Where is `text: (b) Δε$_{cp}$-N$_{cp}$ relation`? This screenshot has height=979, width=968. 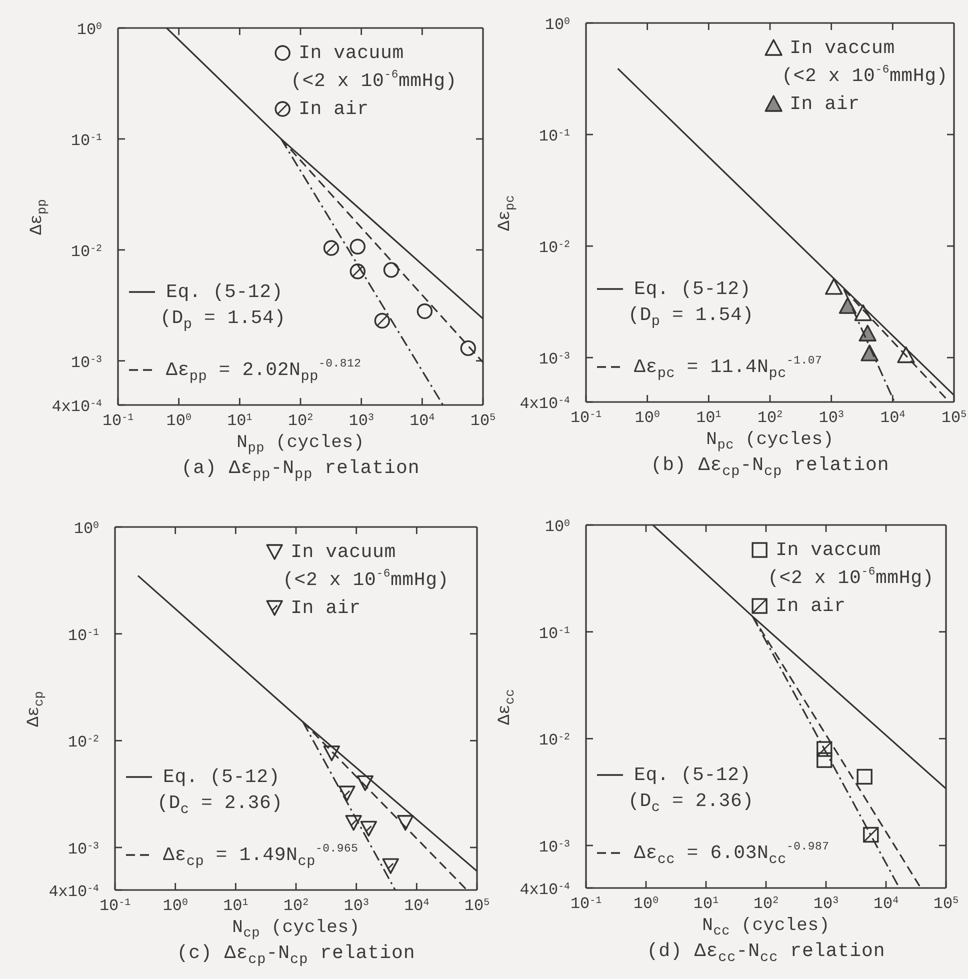
text: (b) Δε$_{cp}$-N$_{cp}$ relation is located at coordinates (770, 467).